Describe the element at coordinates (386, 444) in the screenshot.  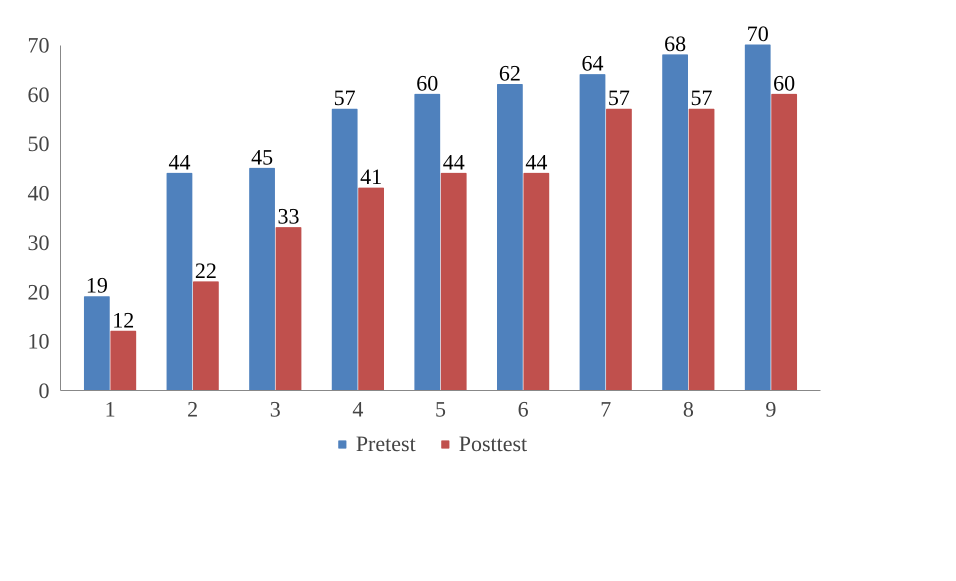
I see `legend-label: Pretest` at that location.